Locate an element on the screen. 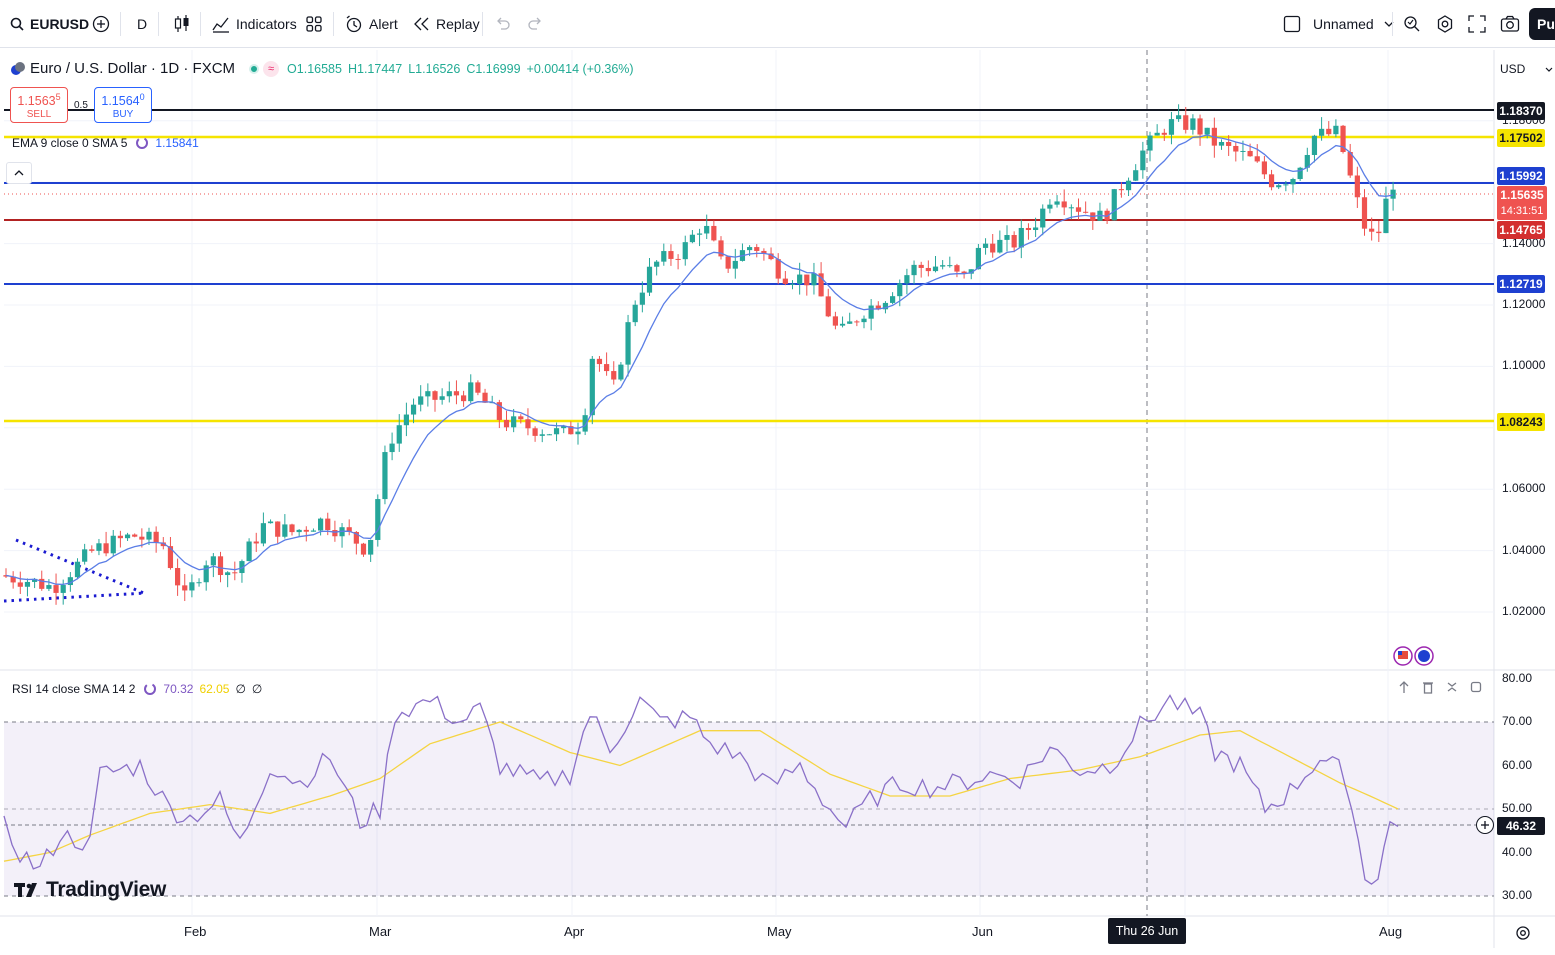 The height and width of the screenshot is (955, 1555). ema-legend: EMA 9 close 0 SMA 5 1.15841 is located at coordinates (105, 143).